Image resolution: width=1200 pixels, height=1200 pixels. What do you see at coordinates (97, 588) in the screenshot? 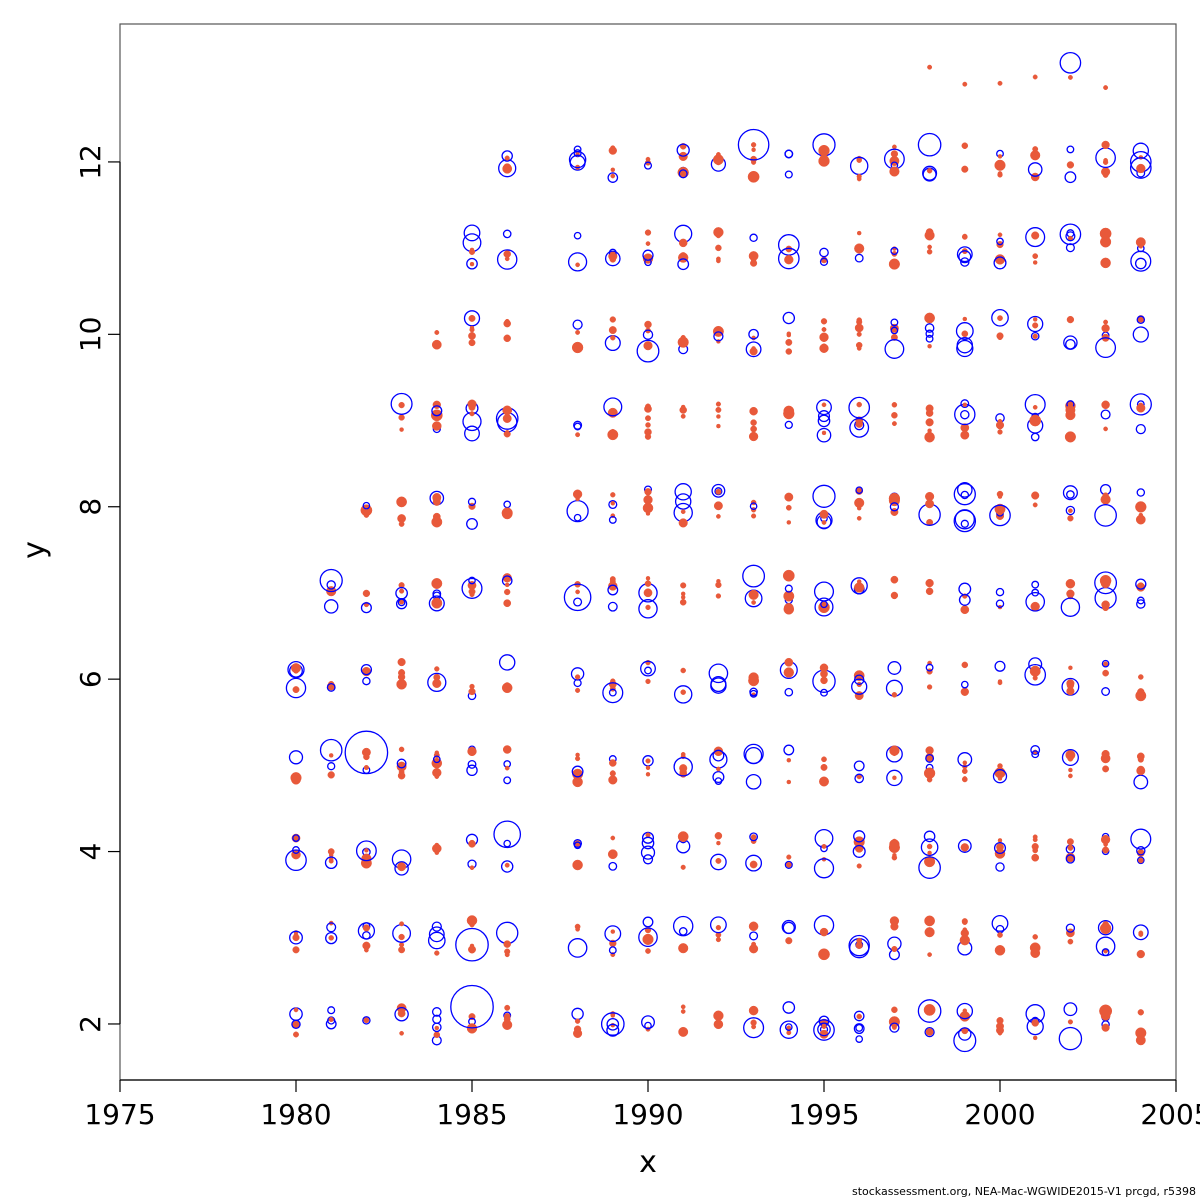
I see `y-axis: 2 4 6 8 10 12` at bounding box center [97, 588].